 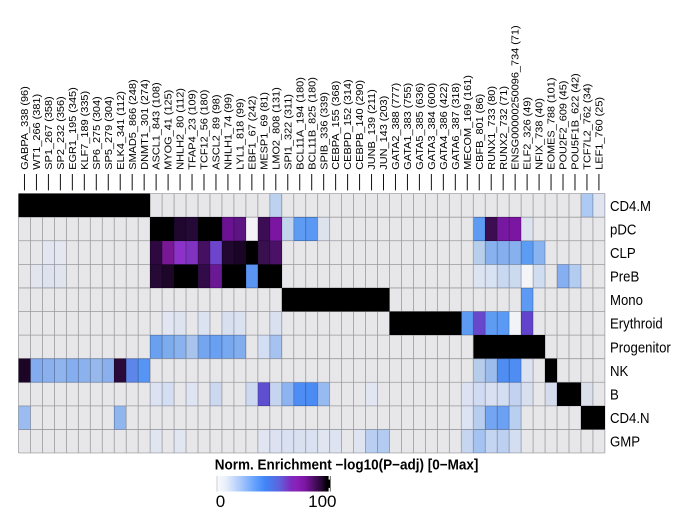 What do you see at coordinates (349, 124) in the screenshot?
I see `svg-text: CEBPD_152 (314)` at bounding box center [349, 124].